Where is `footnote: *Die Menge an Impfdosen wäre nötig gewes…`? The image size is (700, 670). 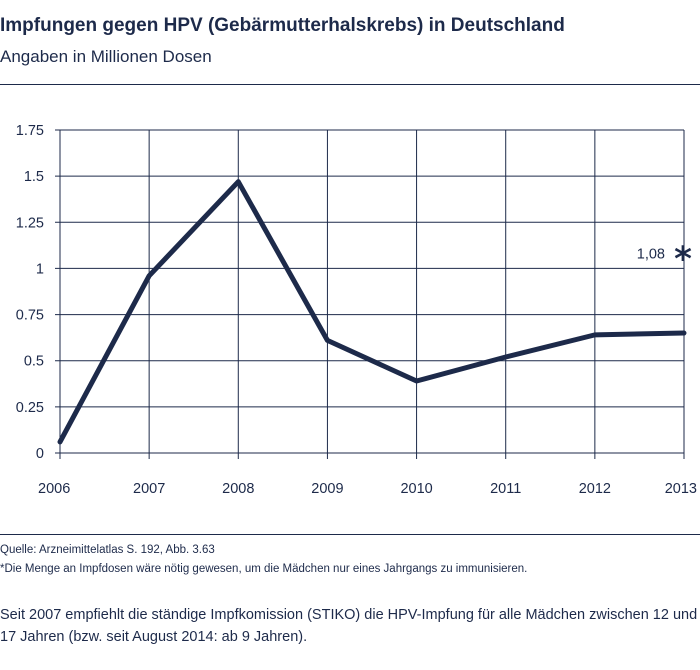 footnote: *Die Menge an Impfdosen wäre nötig gewes… is located at coordinates (264, 569).